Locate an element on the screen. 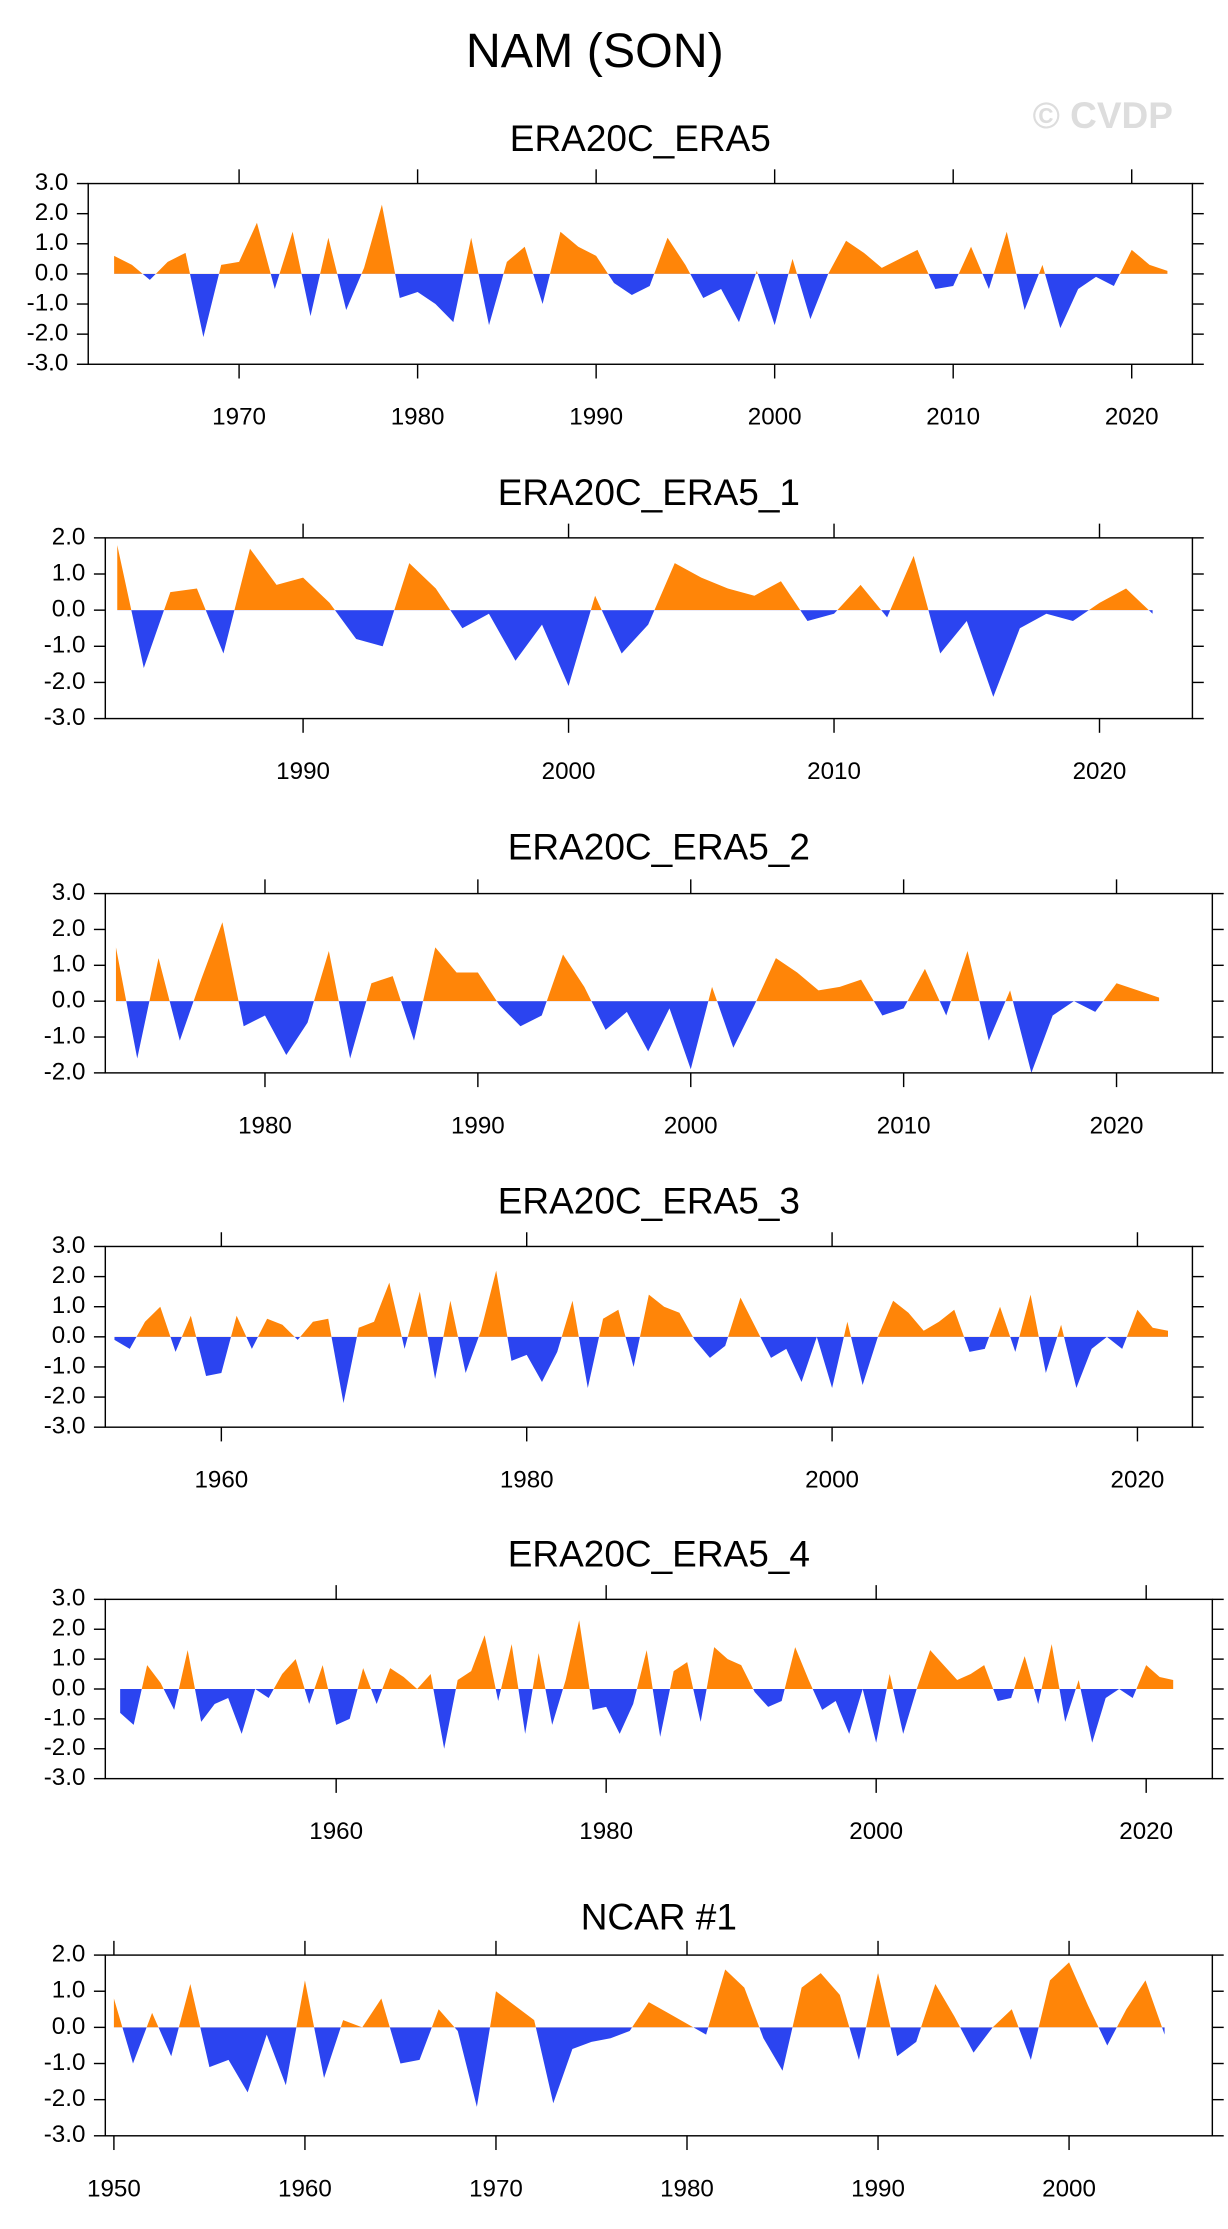 This screenshot has height=2229, width=1228. panel-title: ERA20C_ERA5_2 is located at coordinates (659, 846).